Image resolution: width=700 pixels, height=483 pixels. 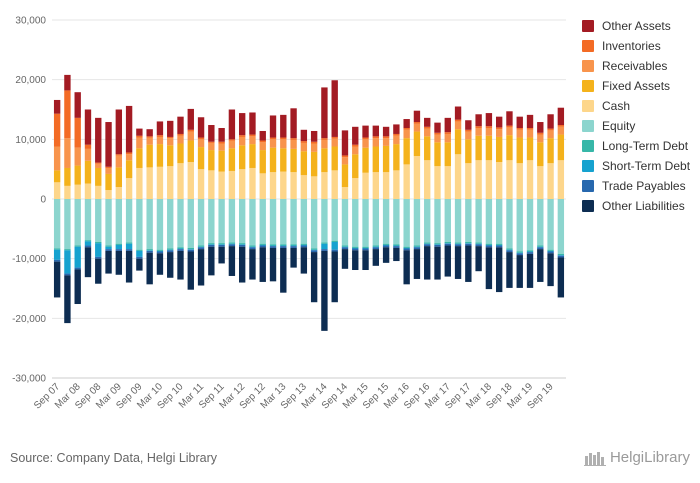 I want to click on legend-item: Receivables, so click(x=636, y=66).